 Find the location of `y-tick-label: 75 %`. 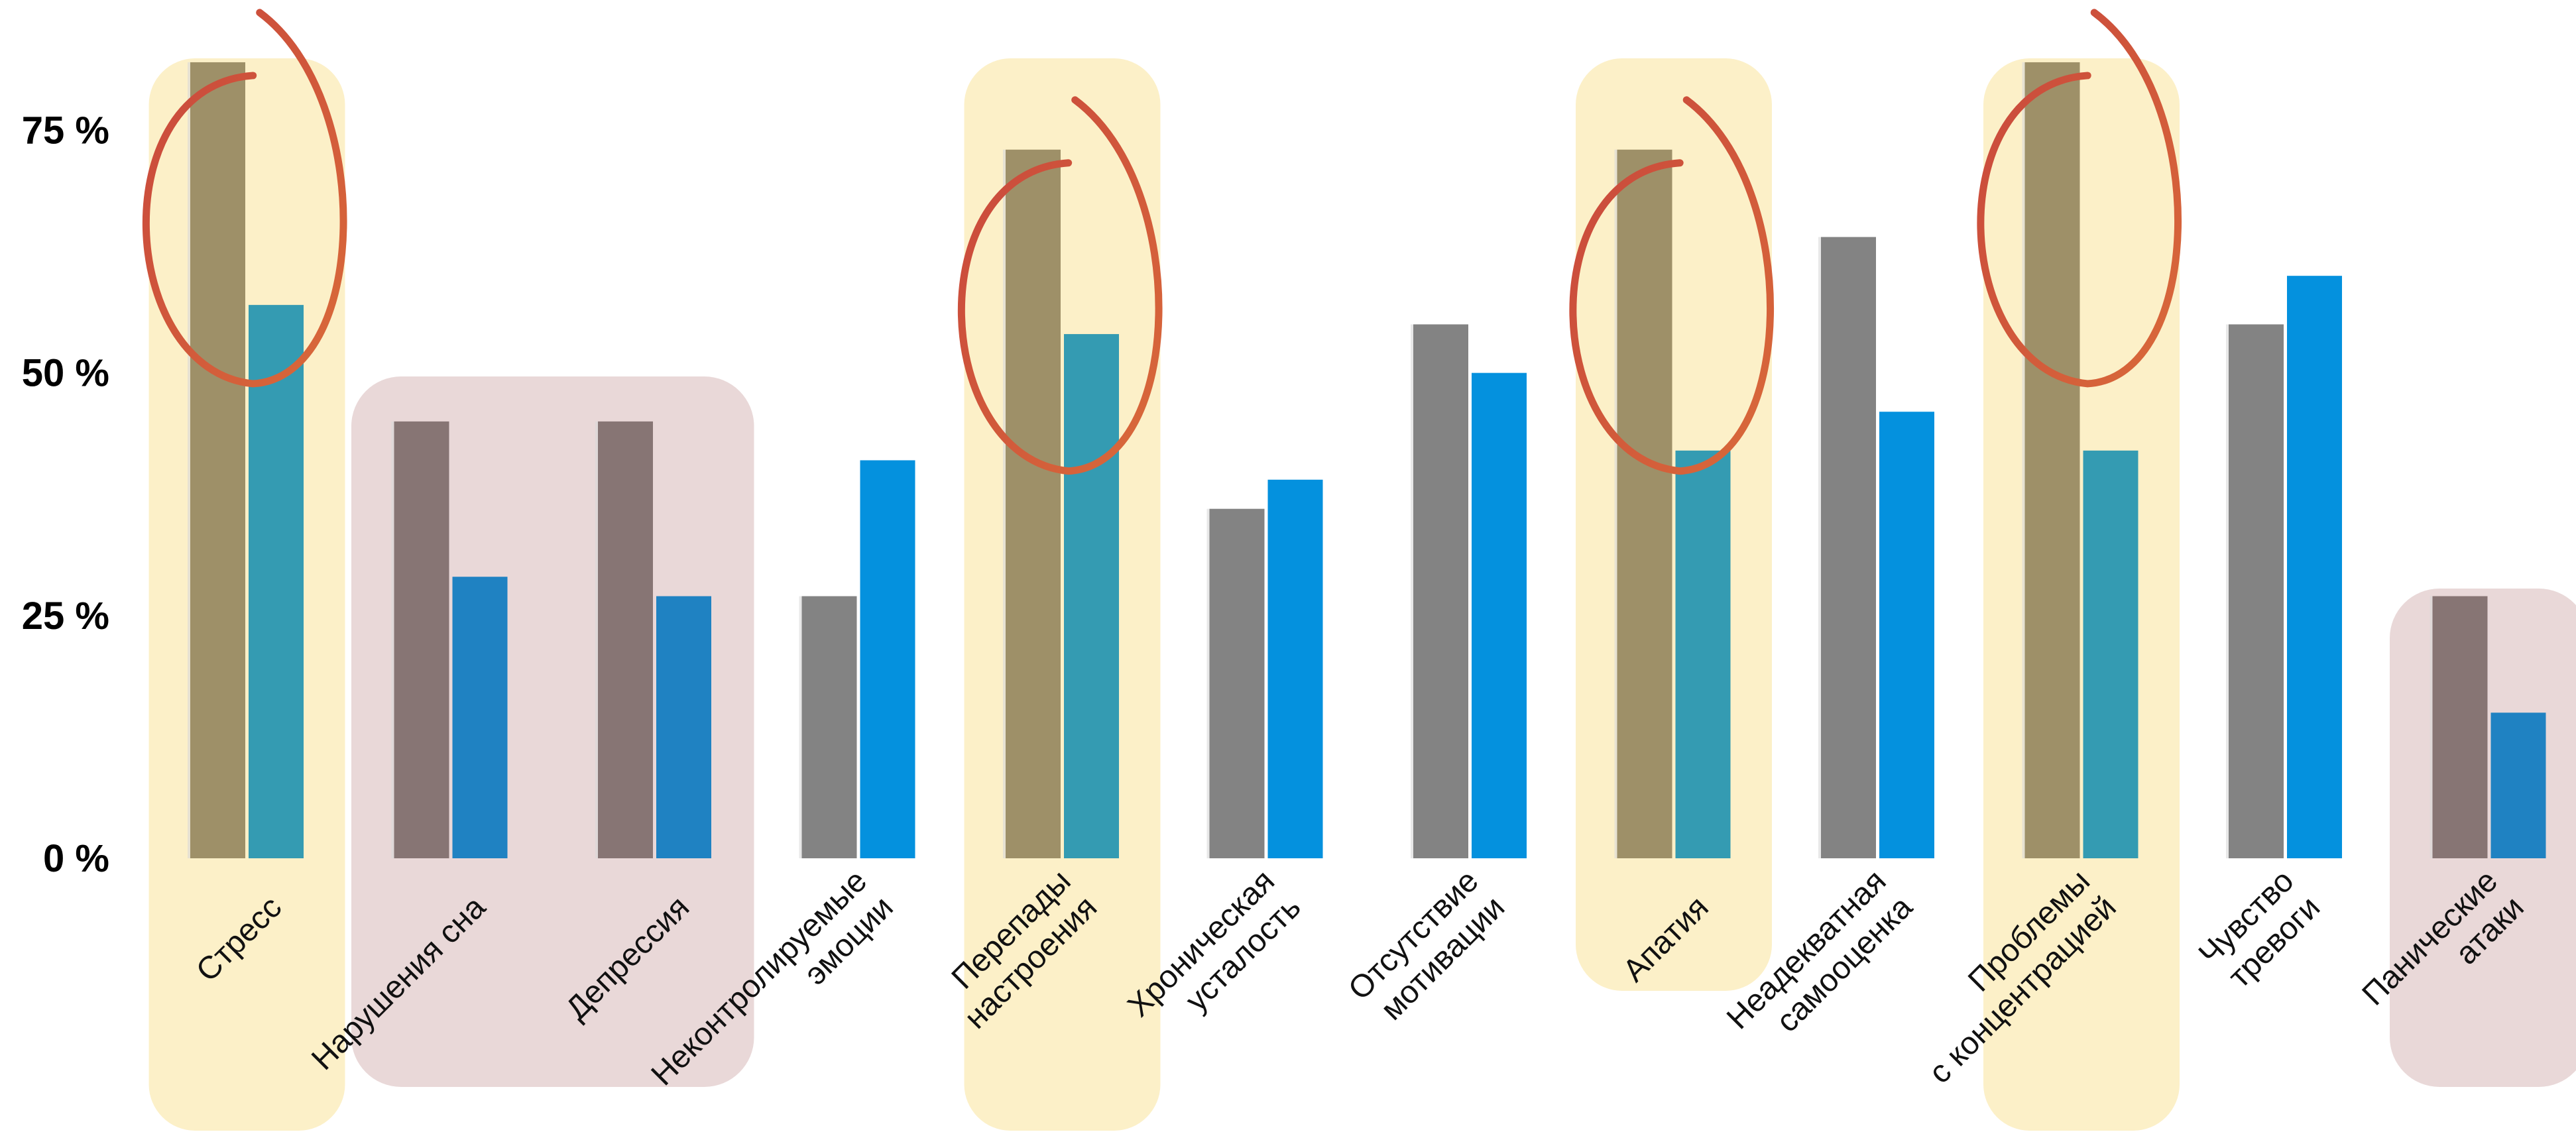

y-tick-label: 75 % is located at coordinates (65, 130).